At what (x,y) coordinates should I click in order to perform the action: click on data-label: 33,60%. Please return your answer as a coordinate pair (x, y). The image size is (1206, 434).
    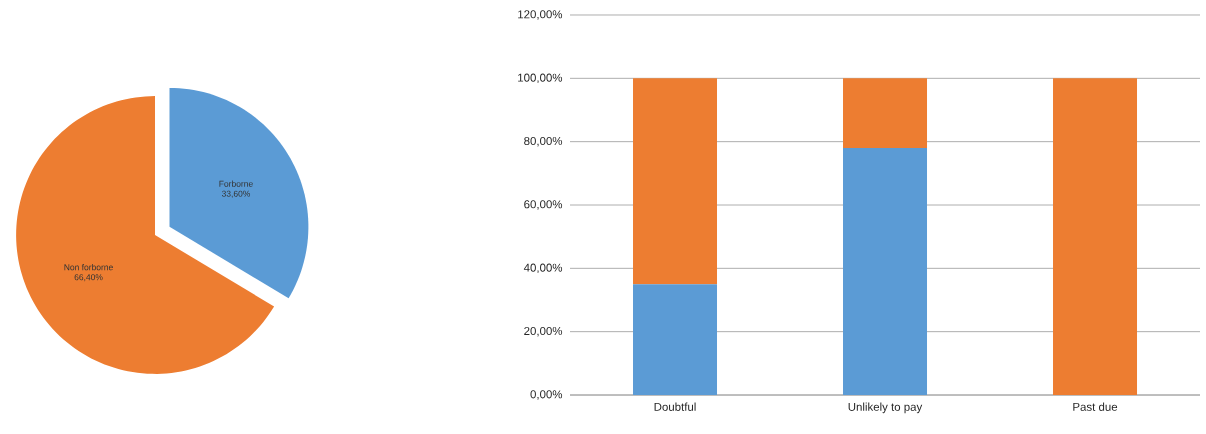
    Looking at the image, I should click on (236, 194).